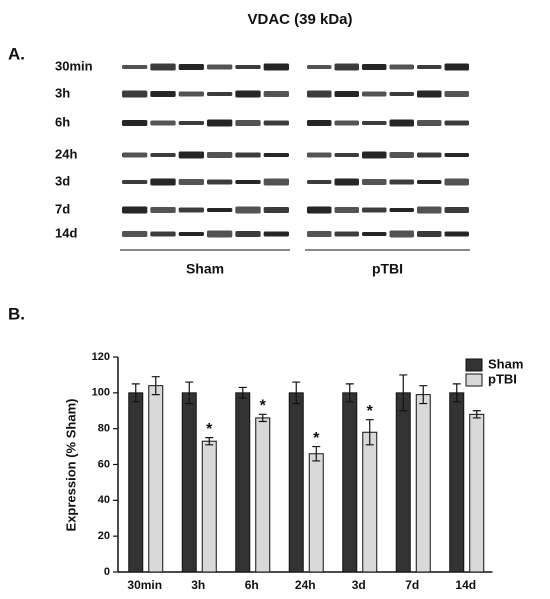 This screenshot has width=550, height=599. Describe the element at coordinates (104, 536) in the screenshot. I see `y-tick-label: 20` at that location.